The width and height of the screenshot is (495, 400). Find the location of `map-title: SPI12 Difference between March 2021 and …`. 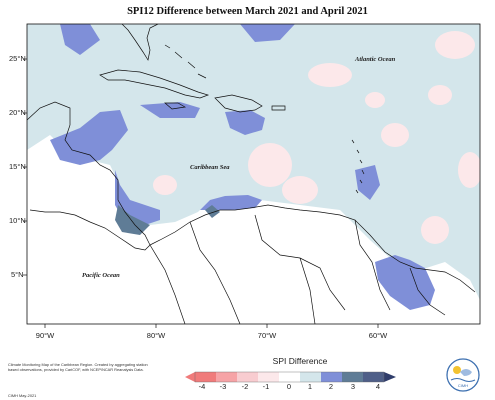

map-title: SPI12 Difference between March 2021 and … is located at coordinates (247, 11).